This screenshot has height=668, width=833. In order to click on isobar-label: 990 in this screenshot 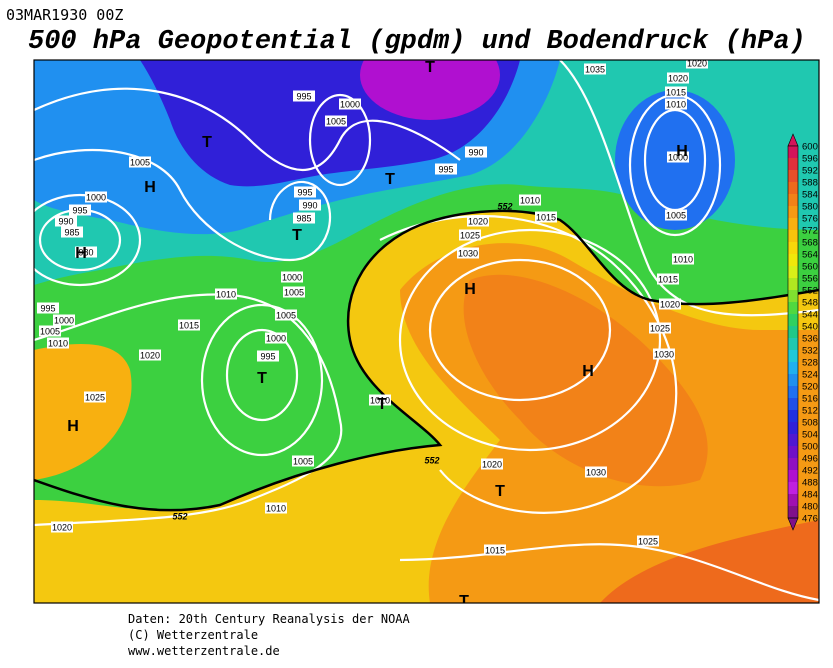, I will do `click(475, 153)`.